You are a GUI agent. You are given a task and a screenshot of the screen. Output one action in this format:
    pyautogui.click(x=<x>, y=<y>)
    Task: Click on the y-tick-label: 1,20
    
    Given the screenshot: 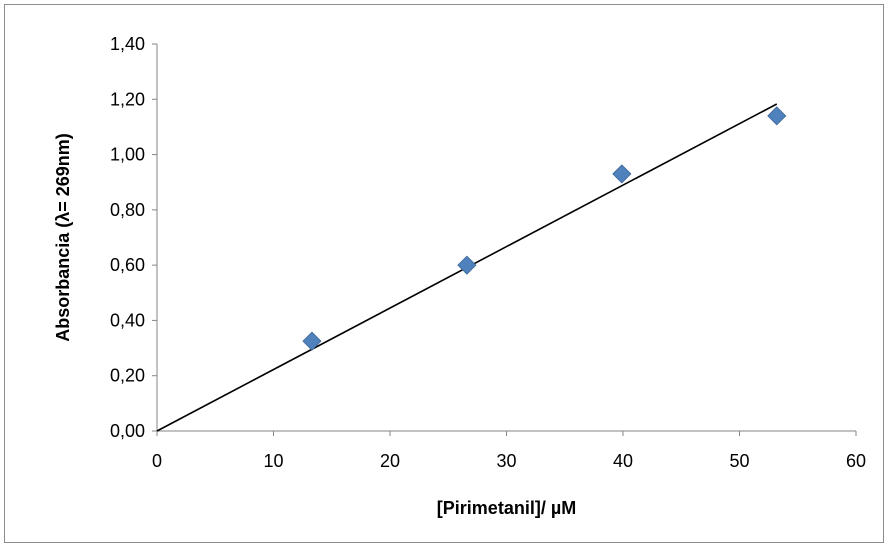 What is the action you would take?
    pyautogui.click(x=127, y=99)
    